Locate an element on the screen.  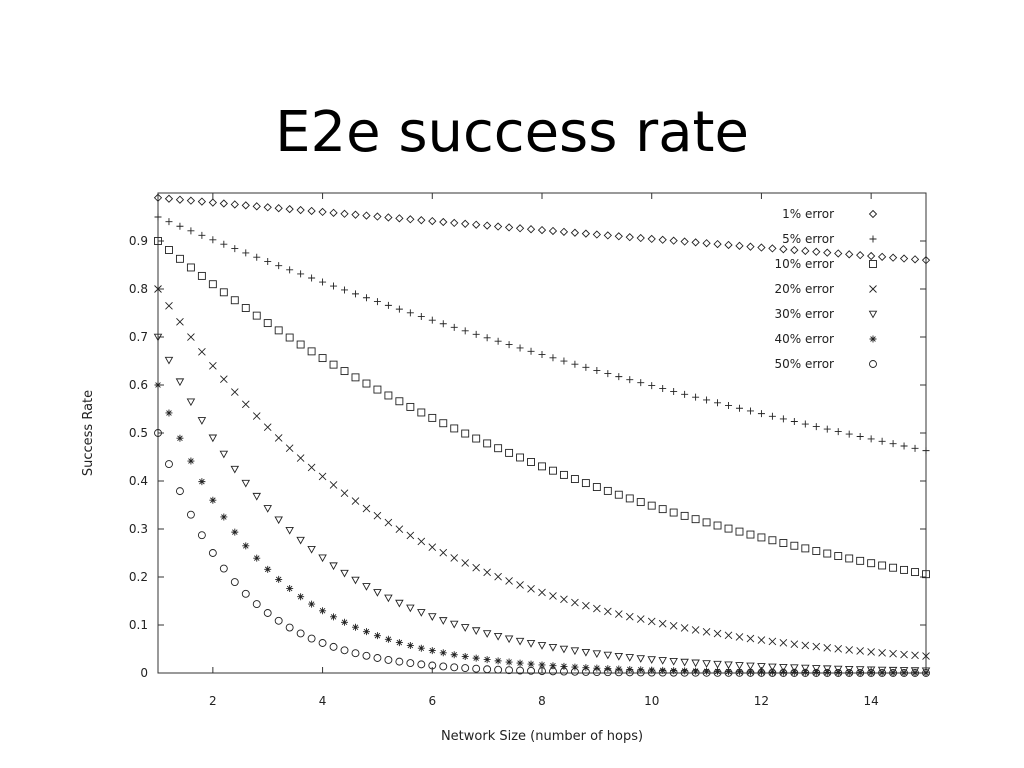
legend-label: 50% error is located at coordinates (804, 364).